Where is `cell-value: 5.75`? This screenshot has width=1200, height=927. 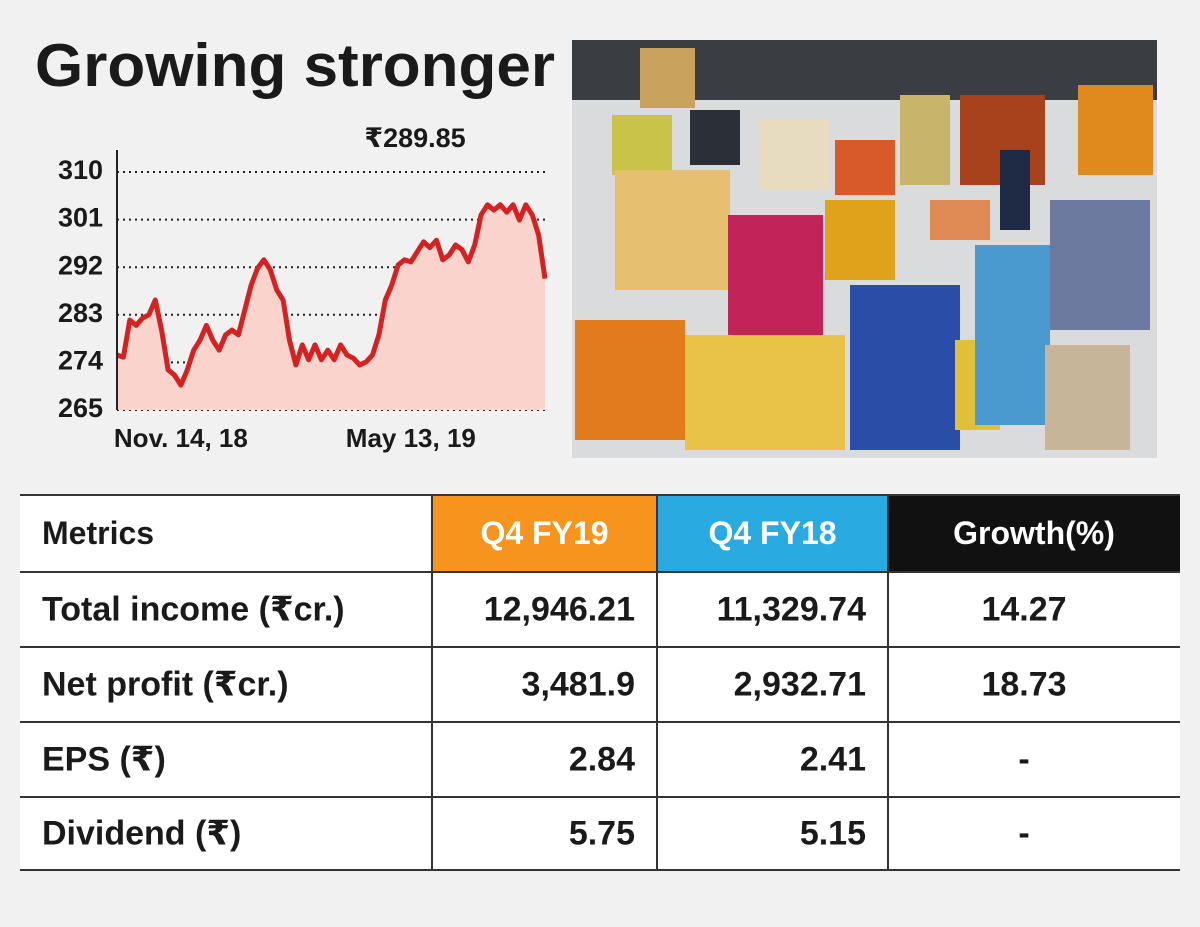 cell-value: 5.75 is located at coordinates (602, 833).